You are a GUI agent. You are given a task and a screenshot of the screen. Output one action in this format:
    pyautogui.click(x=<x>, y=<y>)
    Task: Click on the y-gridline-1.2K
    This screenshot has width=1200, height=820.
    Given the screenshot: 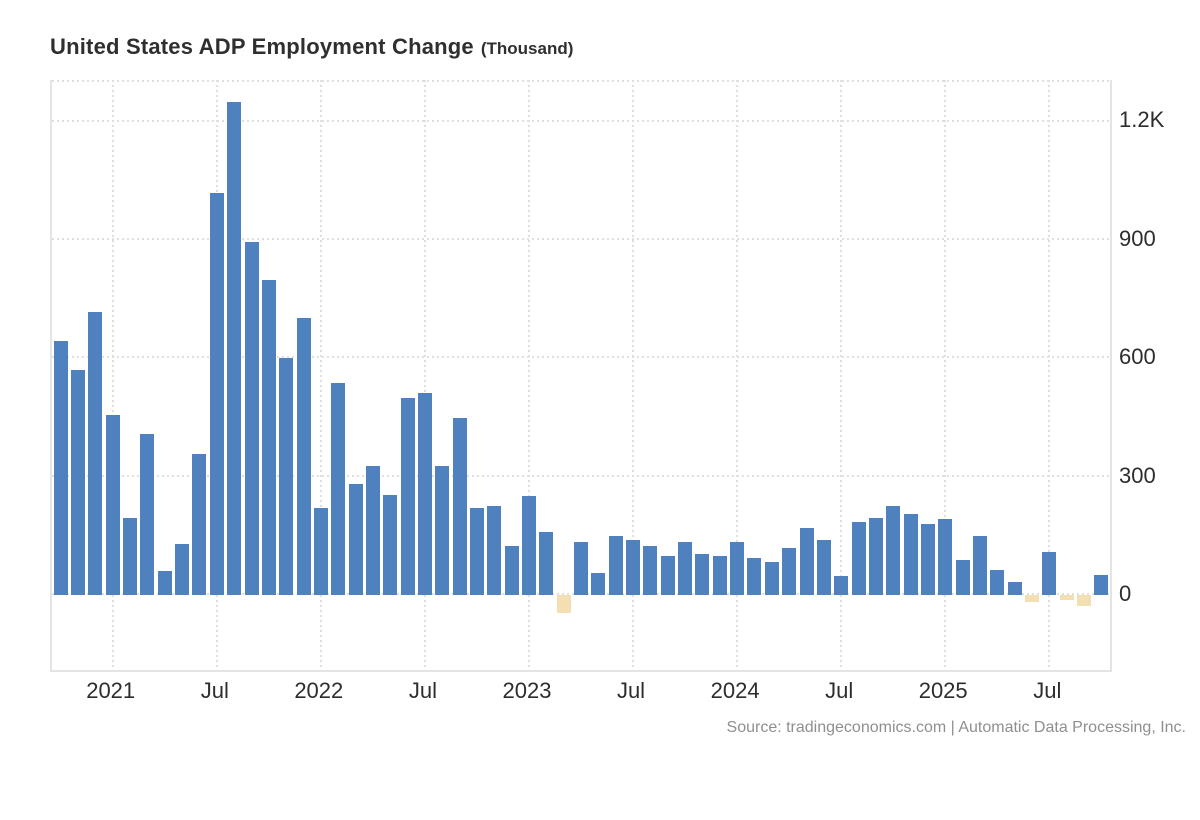 What is the action you would take?
    pyautogui.click(x=581, y=120)
    